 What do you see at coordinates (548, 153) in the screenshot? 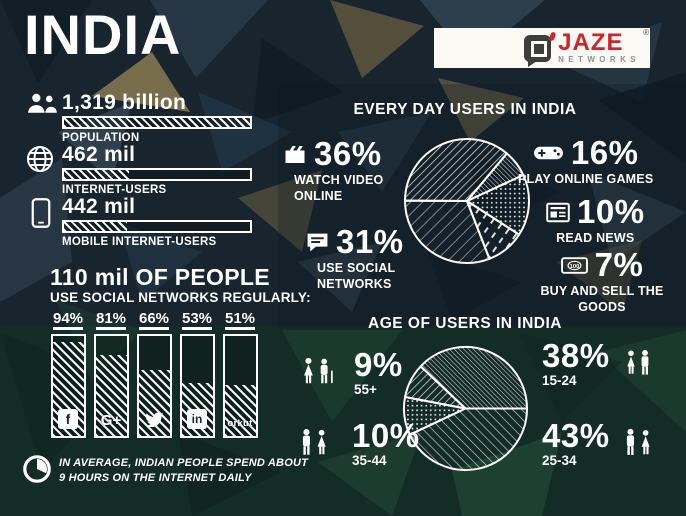
I see `gamepad-icon` at bounding box center [548, 153].